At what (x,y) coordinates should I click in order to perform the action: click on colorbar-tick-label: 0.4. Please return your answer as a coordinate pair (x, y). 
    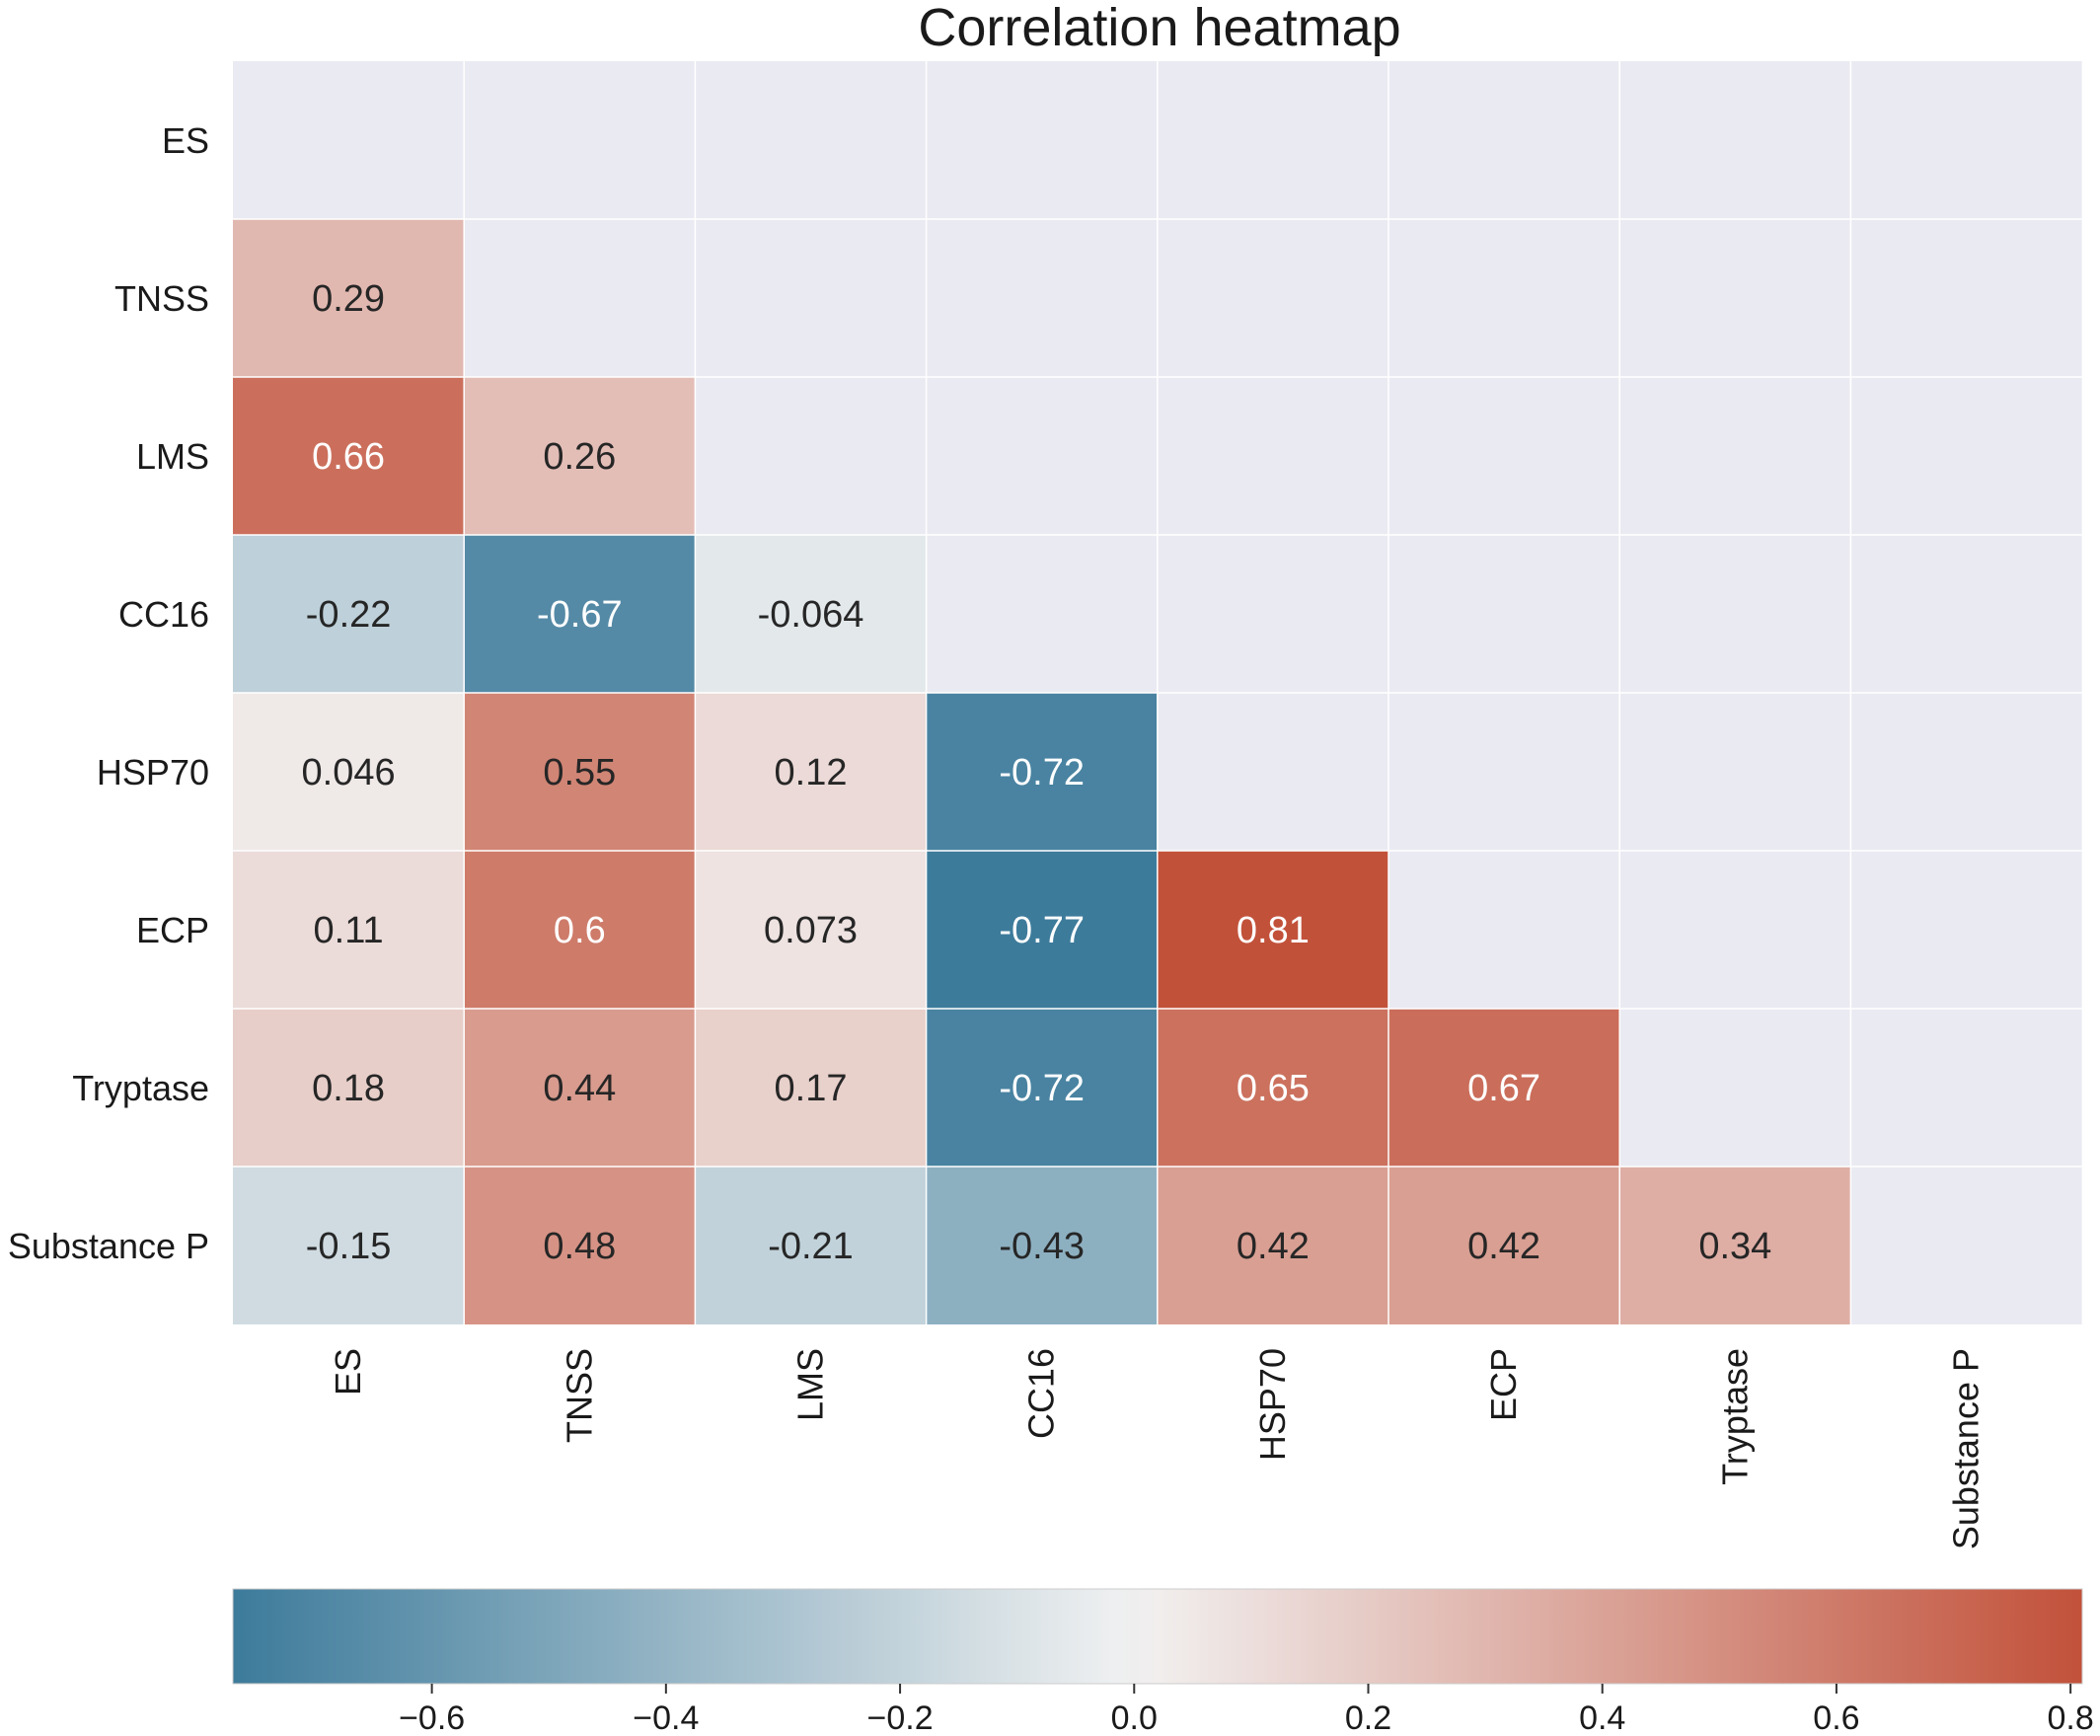
    Looking at the image, I should click on (1602, 1718).